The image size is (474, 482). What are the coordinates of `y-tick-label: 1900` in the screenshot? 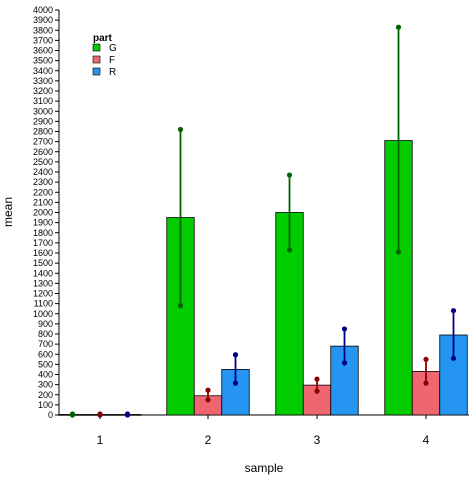 It's located at (43, 223).